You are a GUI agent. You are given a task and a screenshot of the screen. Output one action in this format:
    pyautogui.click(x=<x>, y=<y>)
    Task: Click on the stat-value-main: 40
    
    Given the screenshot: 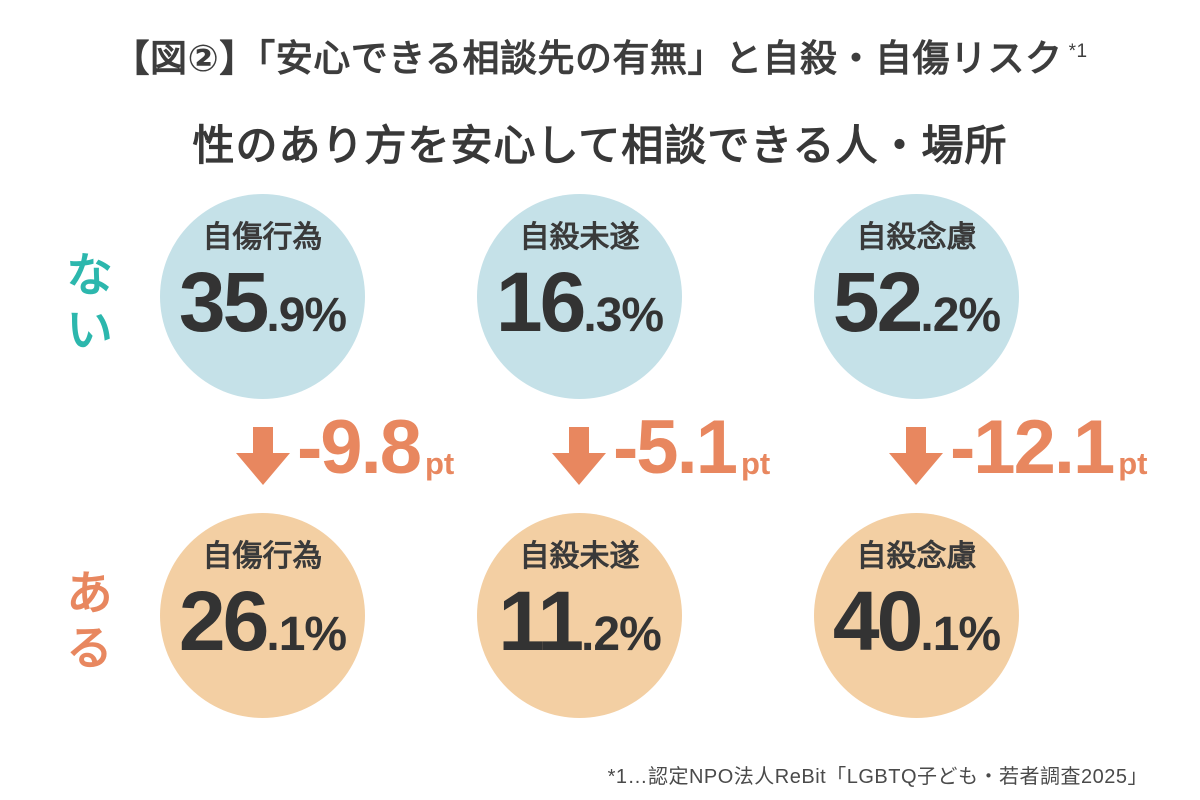 What is the action you would take?
    pyautogui.click(x=877, y=621)
    